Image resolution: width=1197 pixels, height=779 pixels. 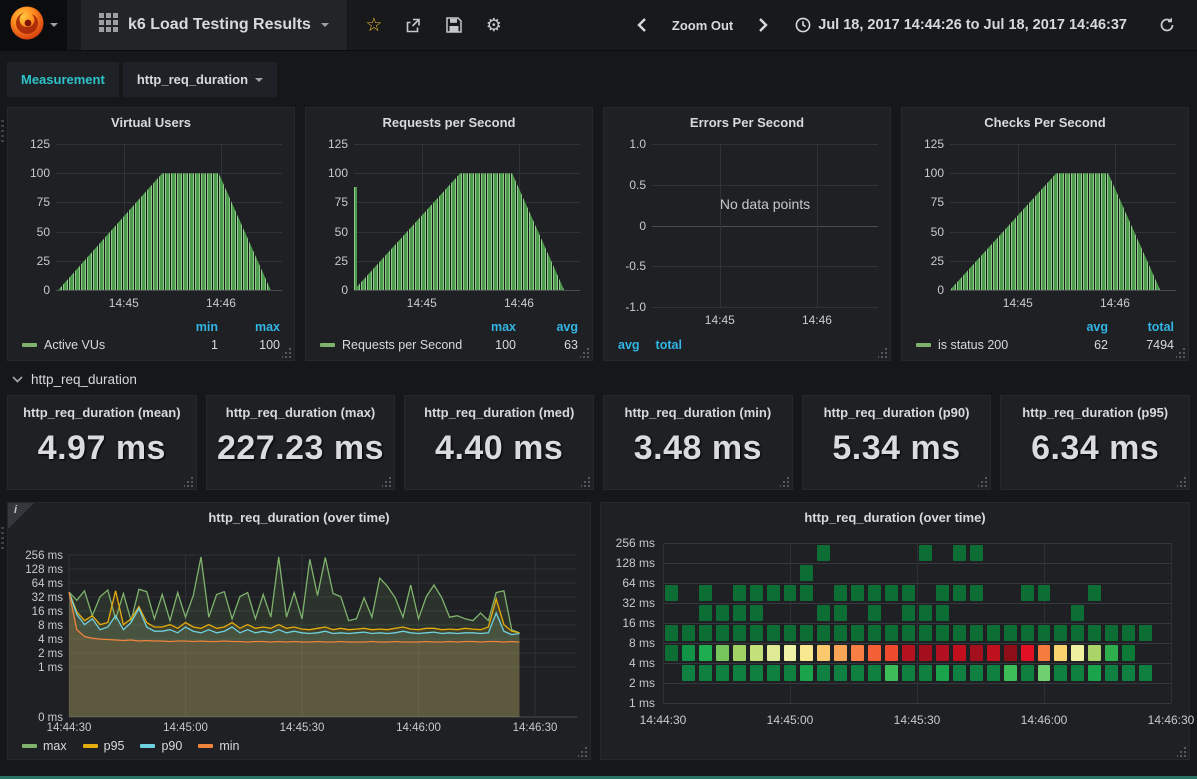 What do you see at coordinates (219, 746) in the screenshot?
I see `legend-series-min: min` at bounding box center [219, 746].